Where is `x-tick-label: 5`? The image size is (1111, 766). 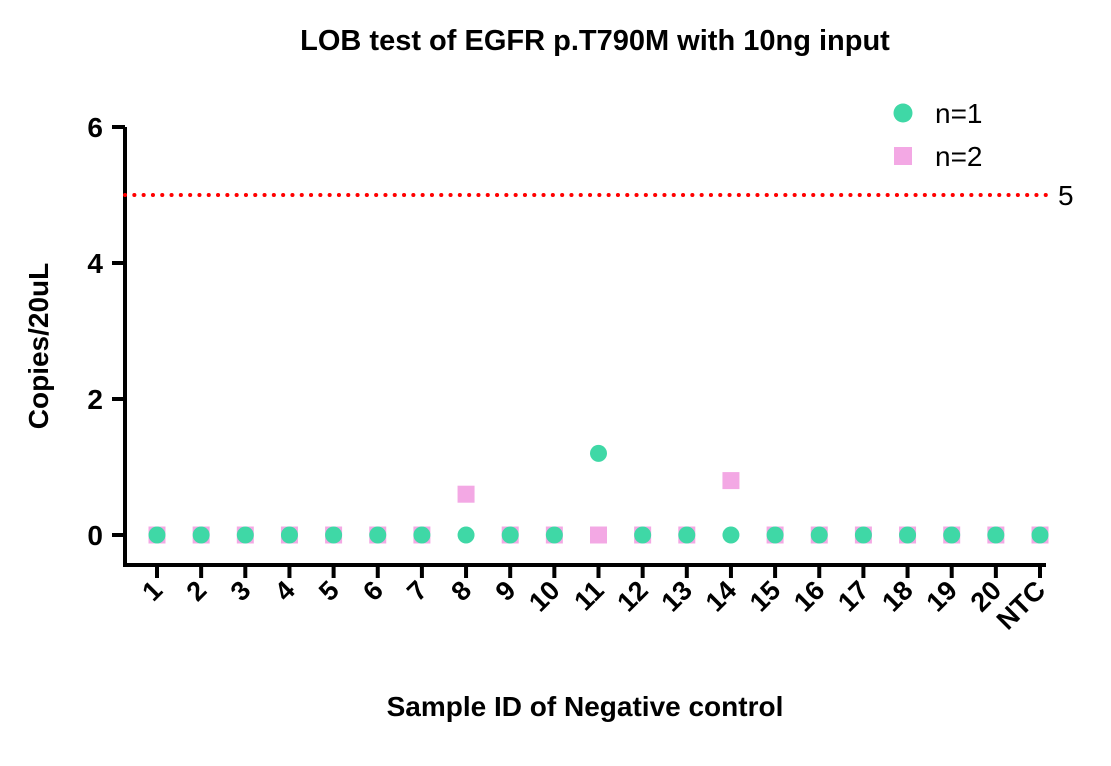
x-tick-label: 5 is located at coordinates (329, 591).